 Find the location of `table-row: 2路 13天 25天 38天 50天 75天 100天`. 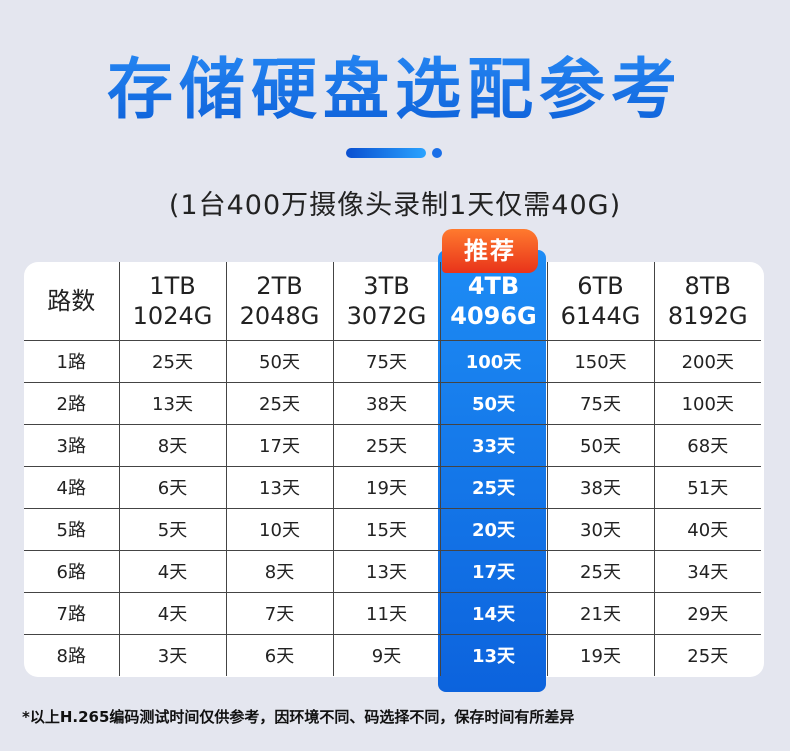

table-row: 2路 13天 25天 38天 50天 75天 100天 is located at coordinates (392, 403).